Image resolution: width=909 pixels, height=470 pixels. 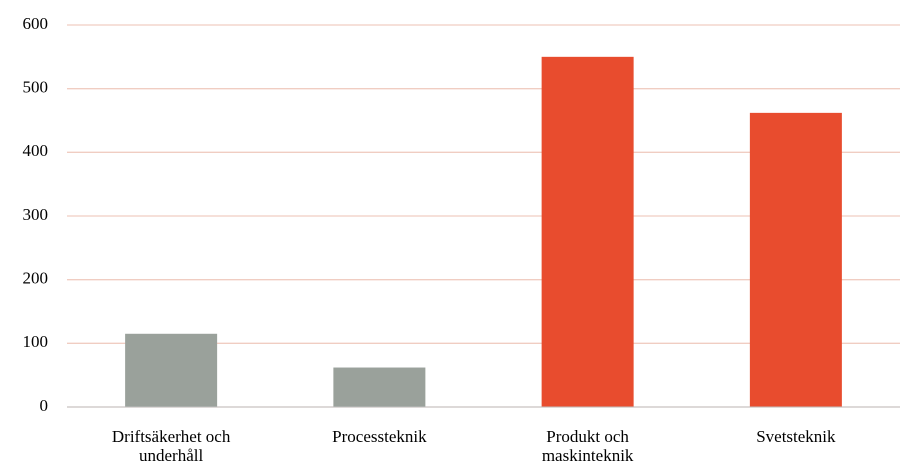 What do you see at coordinates (36, 150) in the screenshot?
I see `y-tick-label: 400` at bounding box center [36, 150].